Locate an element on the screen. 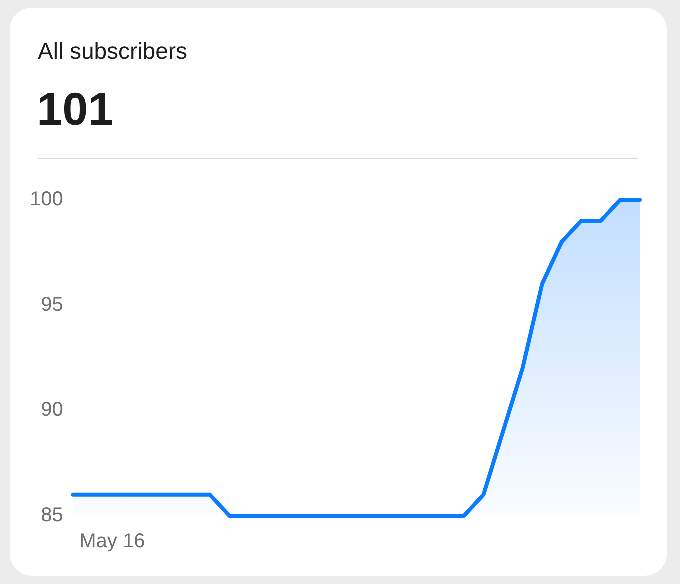 Image resolution: width=680 pixels, height=584 pixels. y-tick-label: 95 is located at coordinates (52, 305).